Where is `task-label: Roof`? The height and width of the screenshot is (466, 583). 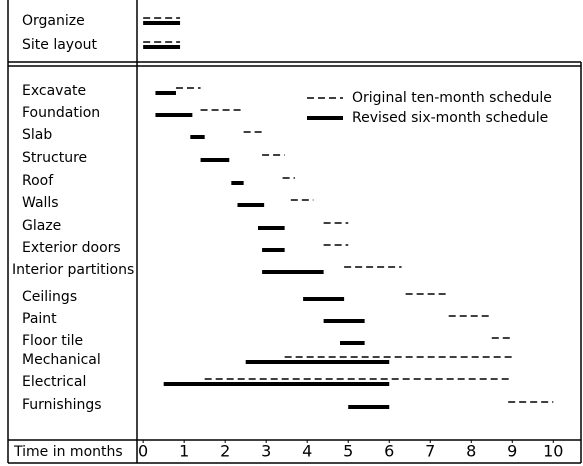
task-label: Roof is located at coordinates (38, 181).